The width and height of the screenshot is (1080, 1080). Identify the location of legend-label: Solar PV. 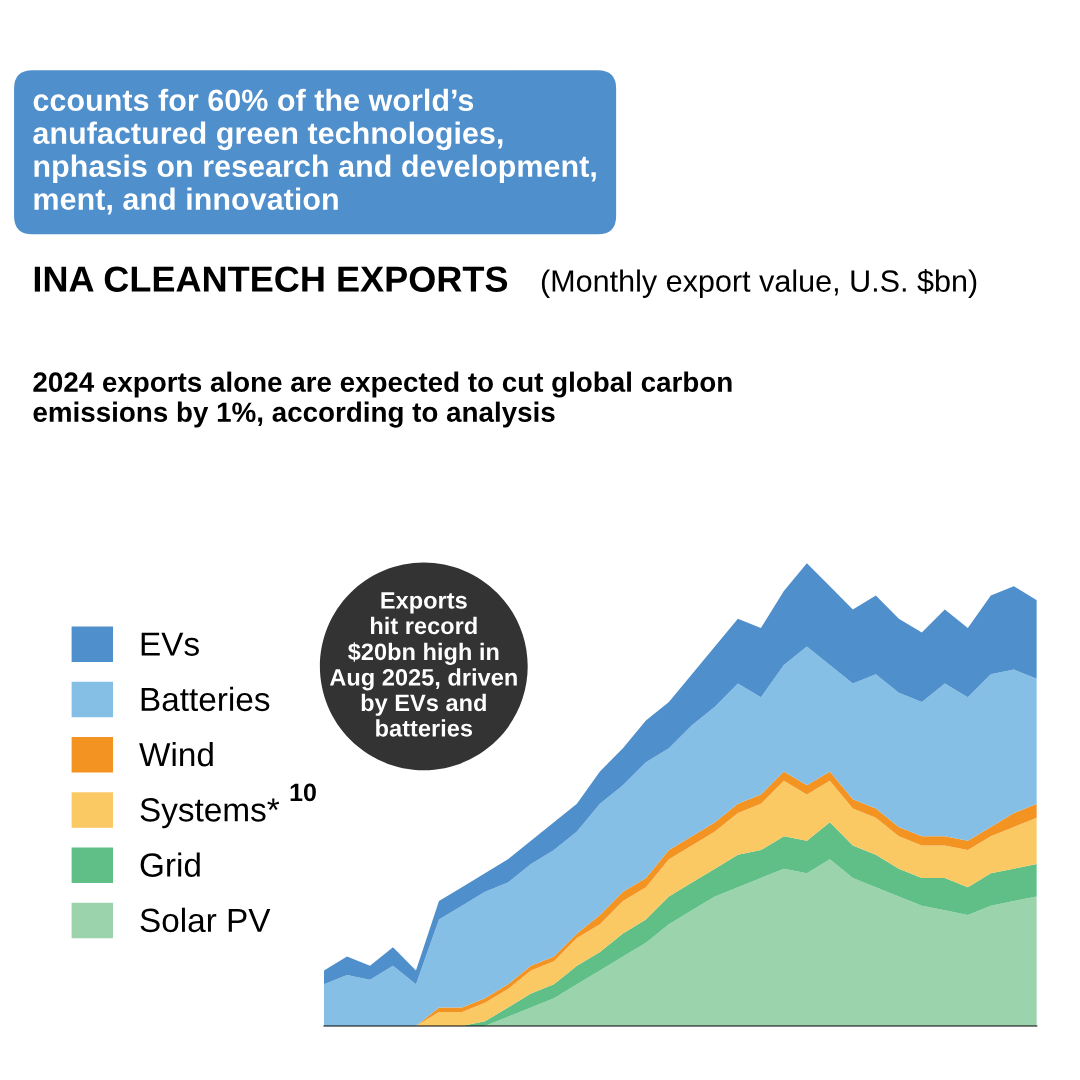
(205, 920).